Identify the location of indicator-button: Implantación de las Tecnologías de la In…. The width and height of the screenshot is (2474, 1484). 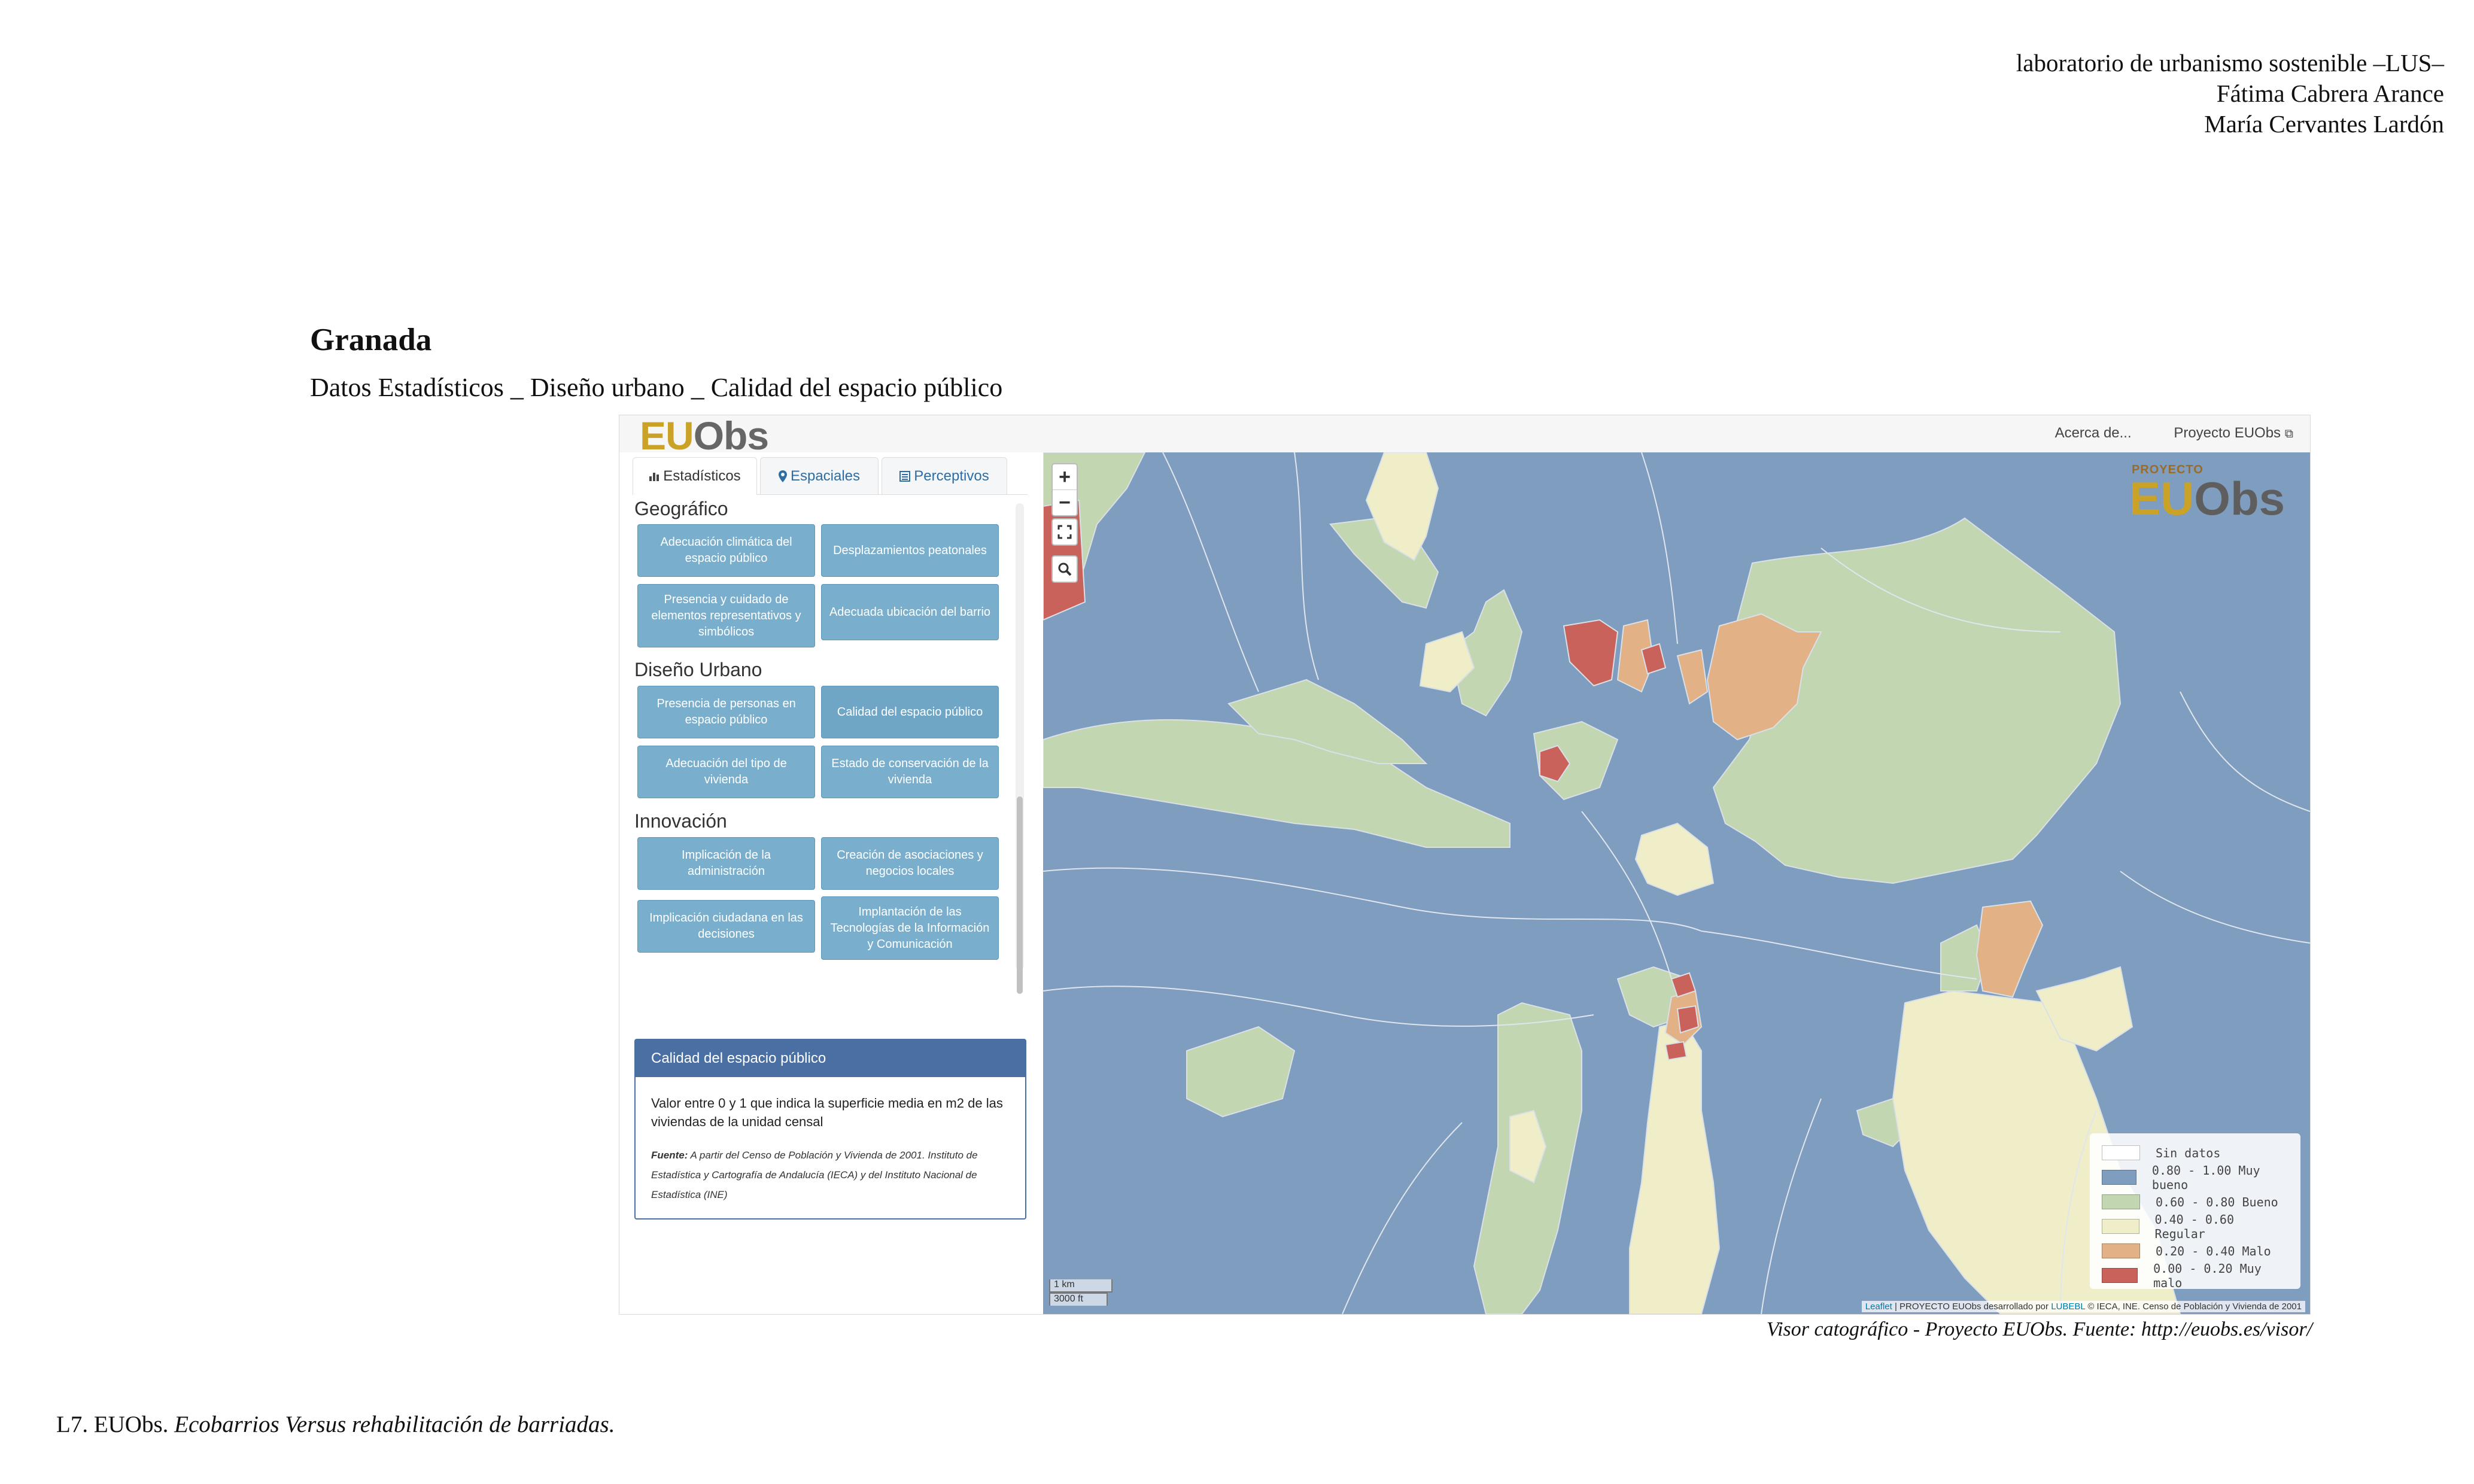
(910, 928).